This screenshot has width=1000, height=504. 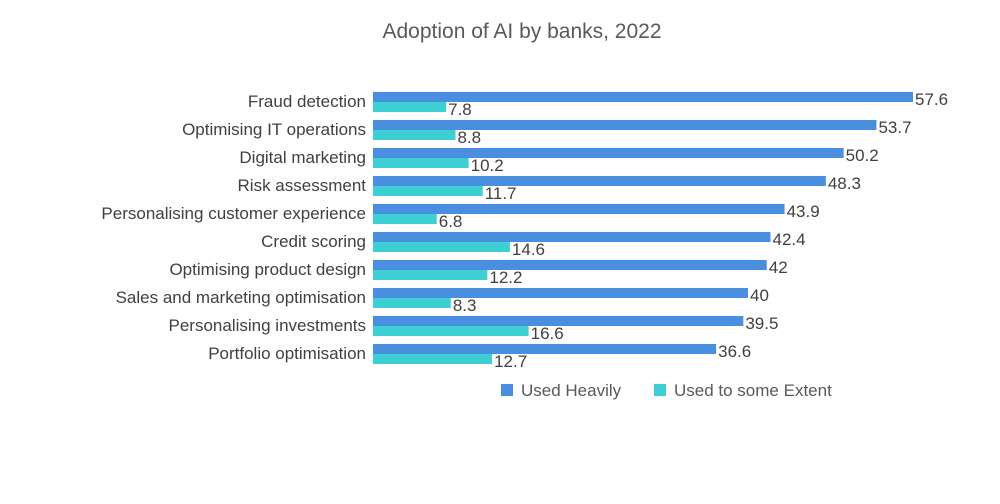 What do you see at coordinates (560, 293) in the screenshot?
I see `bar-used-heavily-sales-and-marketing-optimisation` at bounding box center [560, 293].